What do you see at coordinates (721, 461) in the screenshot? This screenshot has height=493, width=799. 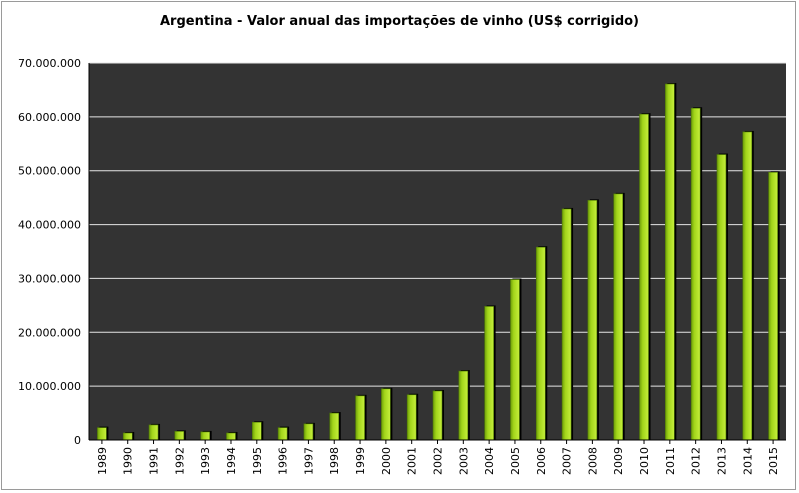 I see `x-tick-label: 2013` at bounding box center [721, 461].